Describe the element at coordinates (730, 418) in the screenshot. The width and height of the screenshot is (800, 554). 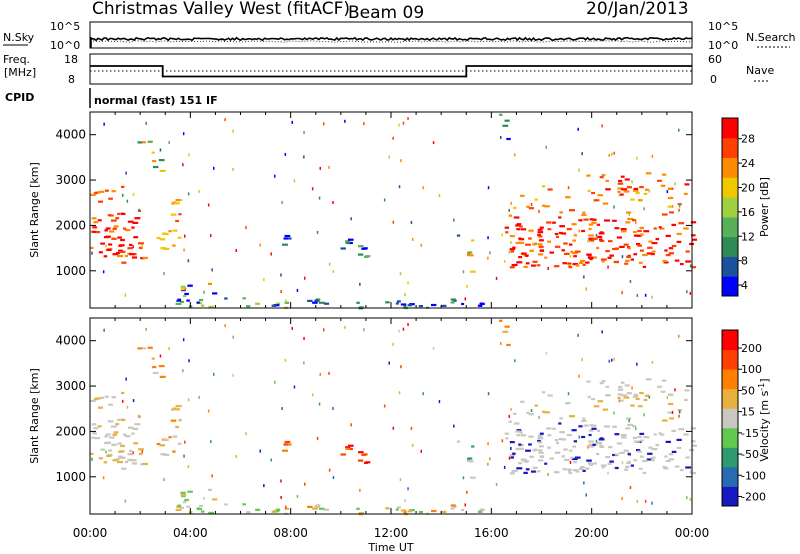
I see `velocity-colorbar-frame` at that location.